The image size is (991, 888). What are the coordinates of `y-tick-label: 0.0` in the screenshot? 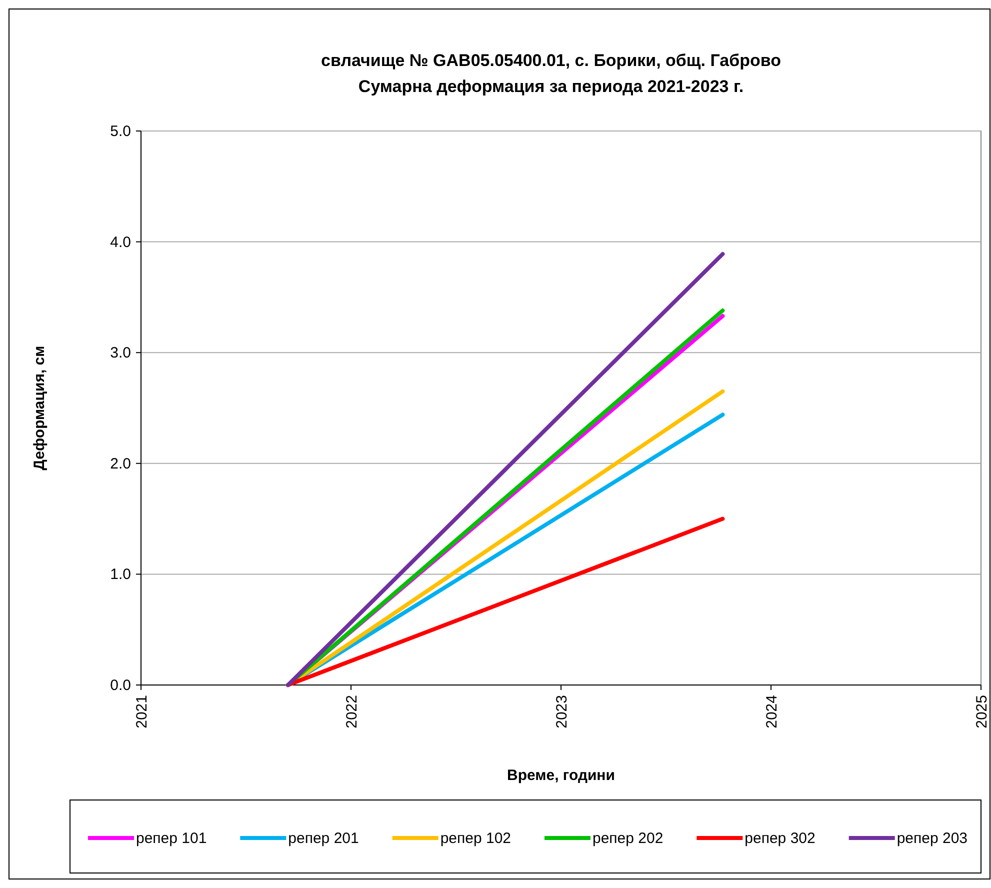 It's located at (120, 685).